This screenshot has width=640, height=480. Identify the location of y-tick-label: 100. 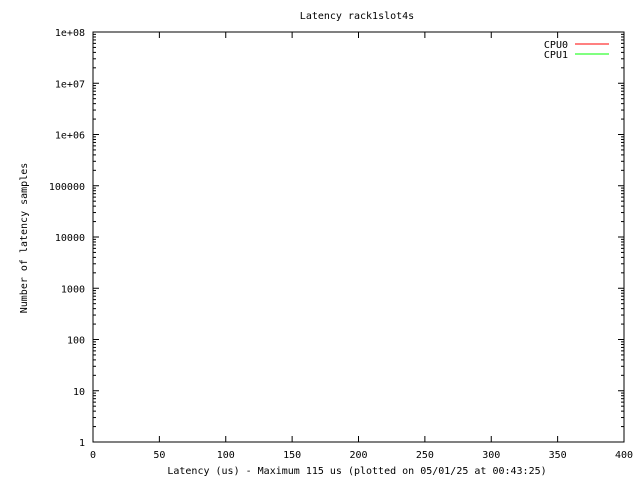
(76, 341).